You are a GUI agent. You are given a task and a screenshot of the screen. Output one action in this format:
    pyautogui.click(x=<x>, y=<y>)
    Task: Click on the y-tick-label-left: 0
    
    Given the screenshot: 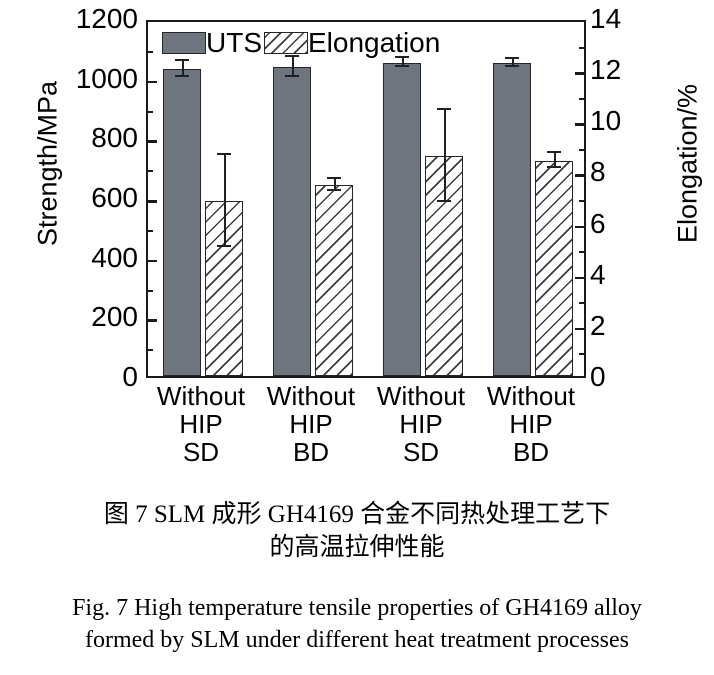 What is the action you would take?
    pyautogui.click(x=130, y=376)
    